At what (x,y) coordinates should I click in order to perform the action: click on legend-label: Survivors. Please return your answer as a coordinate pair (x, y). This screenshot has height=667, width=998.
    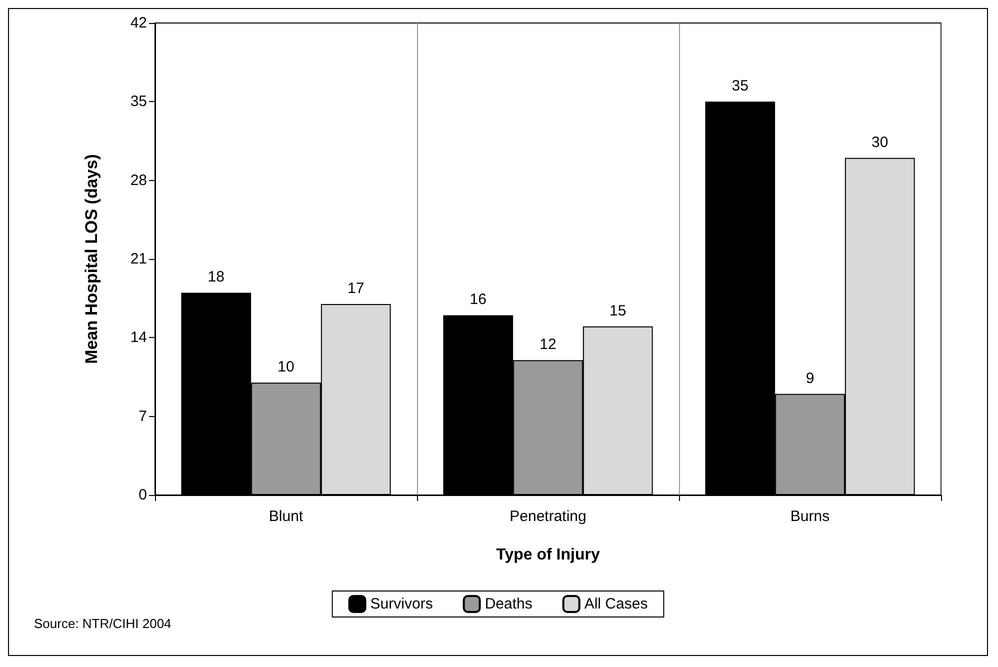
    Looking at the image, I should click on (401, 604).